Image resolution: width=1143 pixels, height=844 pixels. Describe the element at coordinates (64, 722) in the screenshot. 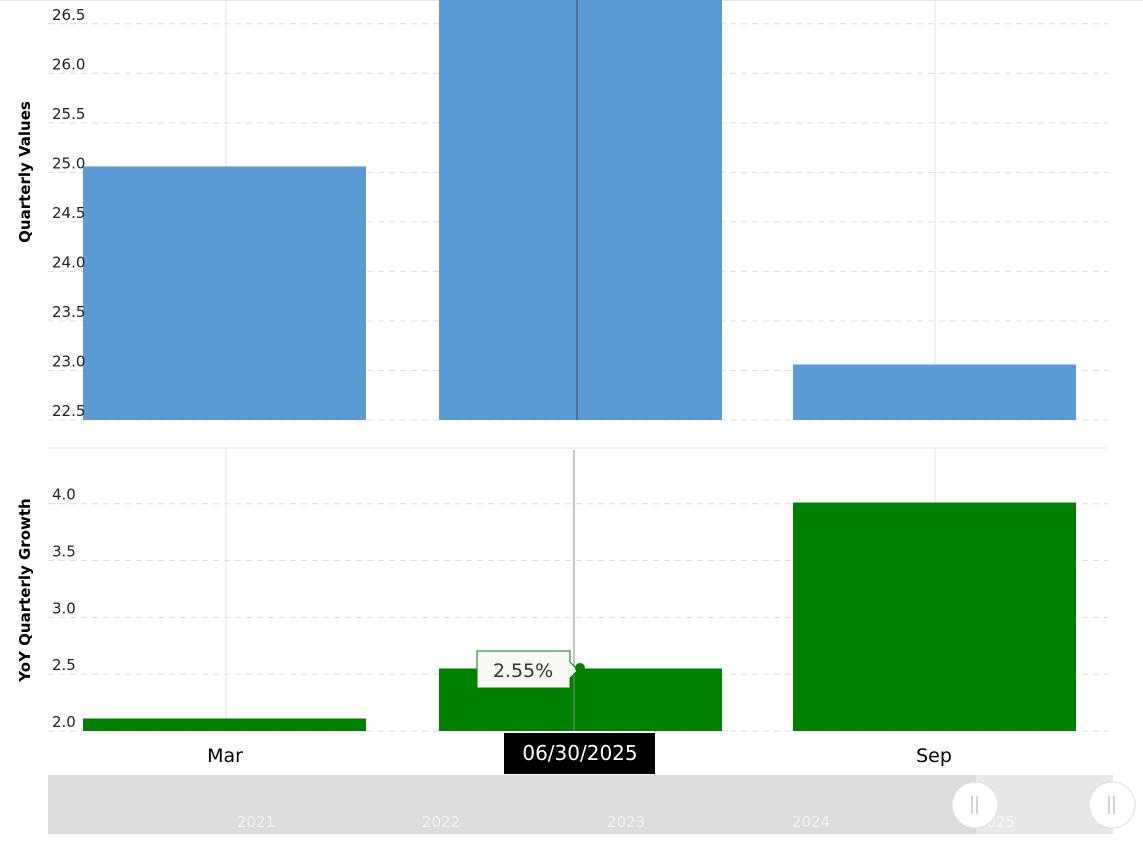

I see `y-tick-label: 2.0` at that location.